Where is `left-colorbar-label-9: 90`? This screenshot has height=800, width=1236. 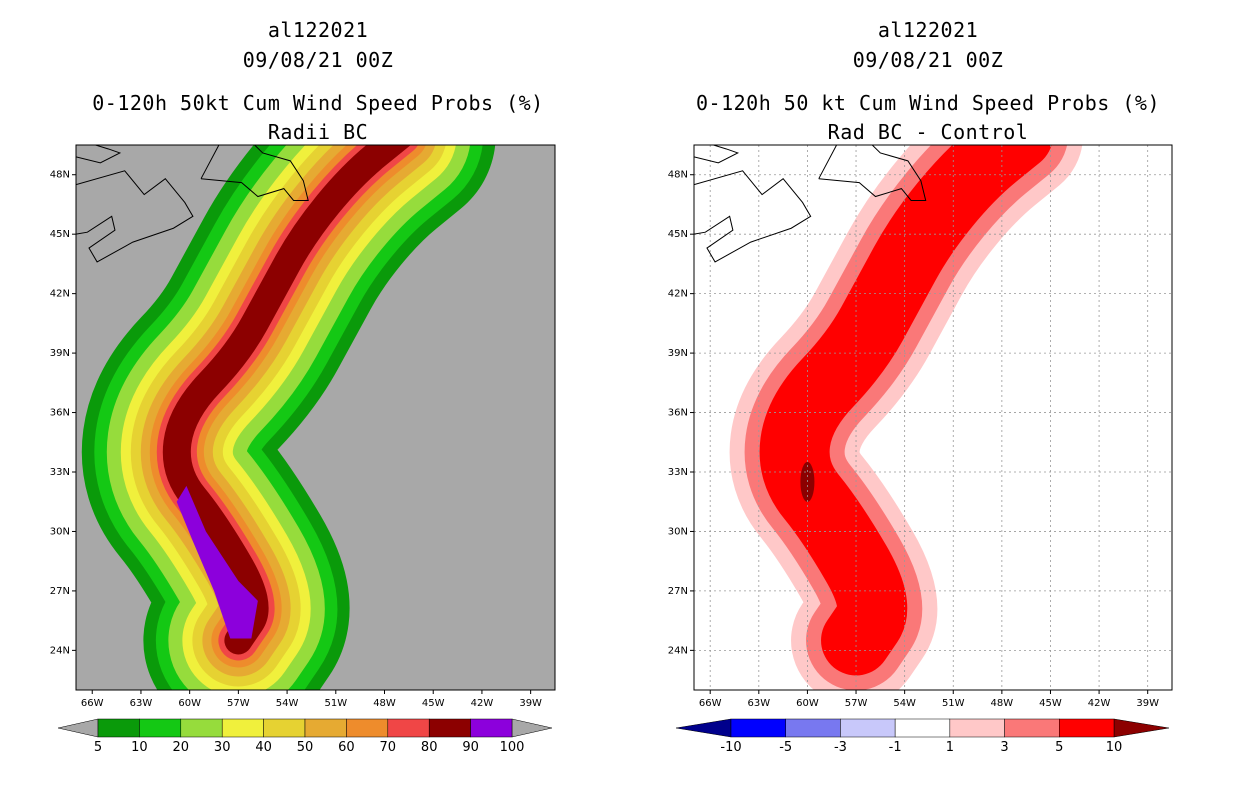
left-colorbar-label-9: 90 is located at coordinates (470, 747).